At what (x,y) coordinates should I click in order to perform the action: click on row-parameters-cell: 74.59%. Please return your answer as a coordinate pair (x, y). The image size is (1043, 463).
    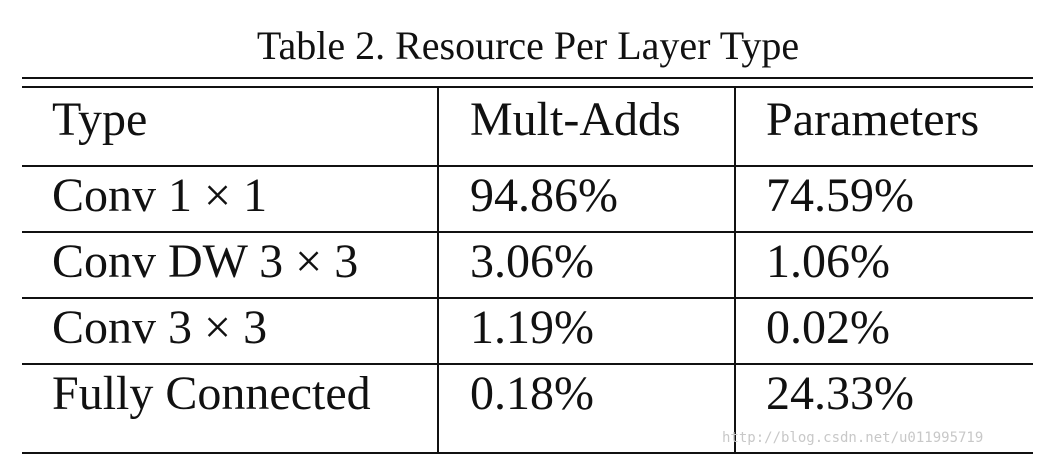
    Looking at the image, I should click on (840, 195).